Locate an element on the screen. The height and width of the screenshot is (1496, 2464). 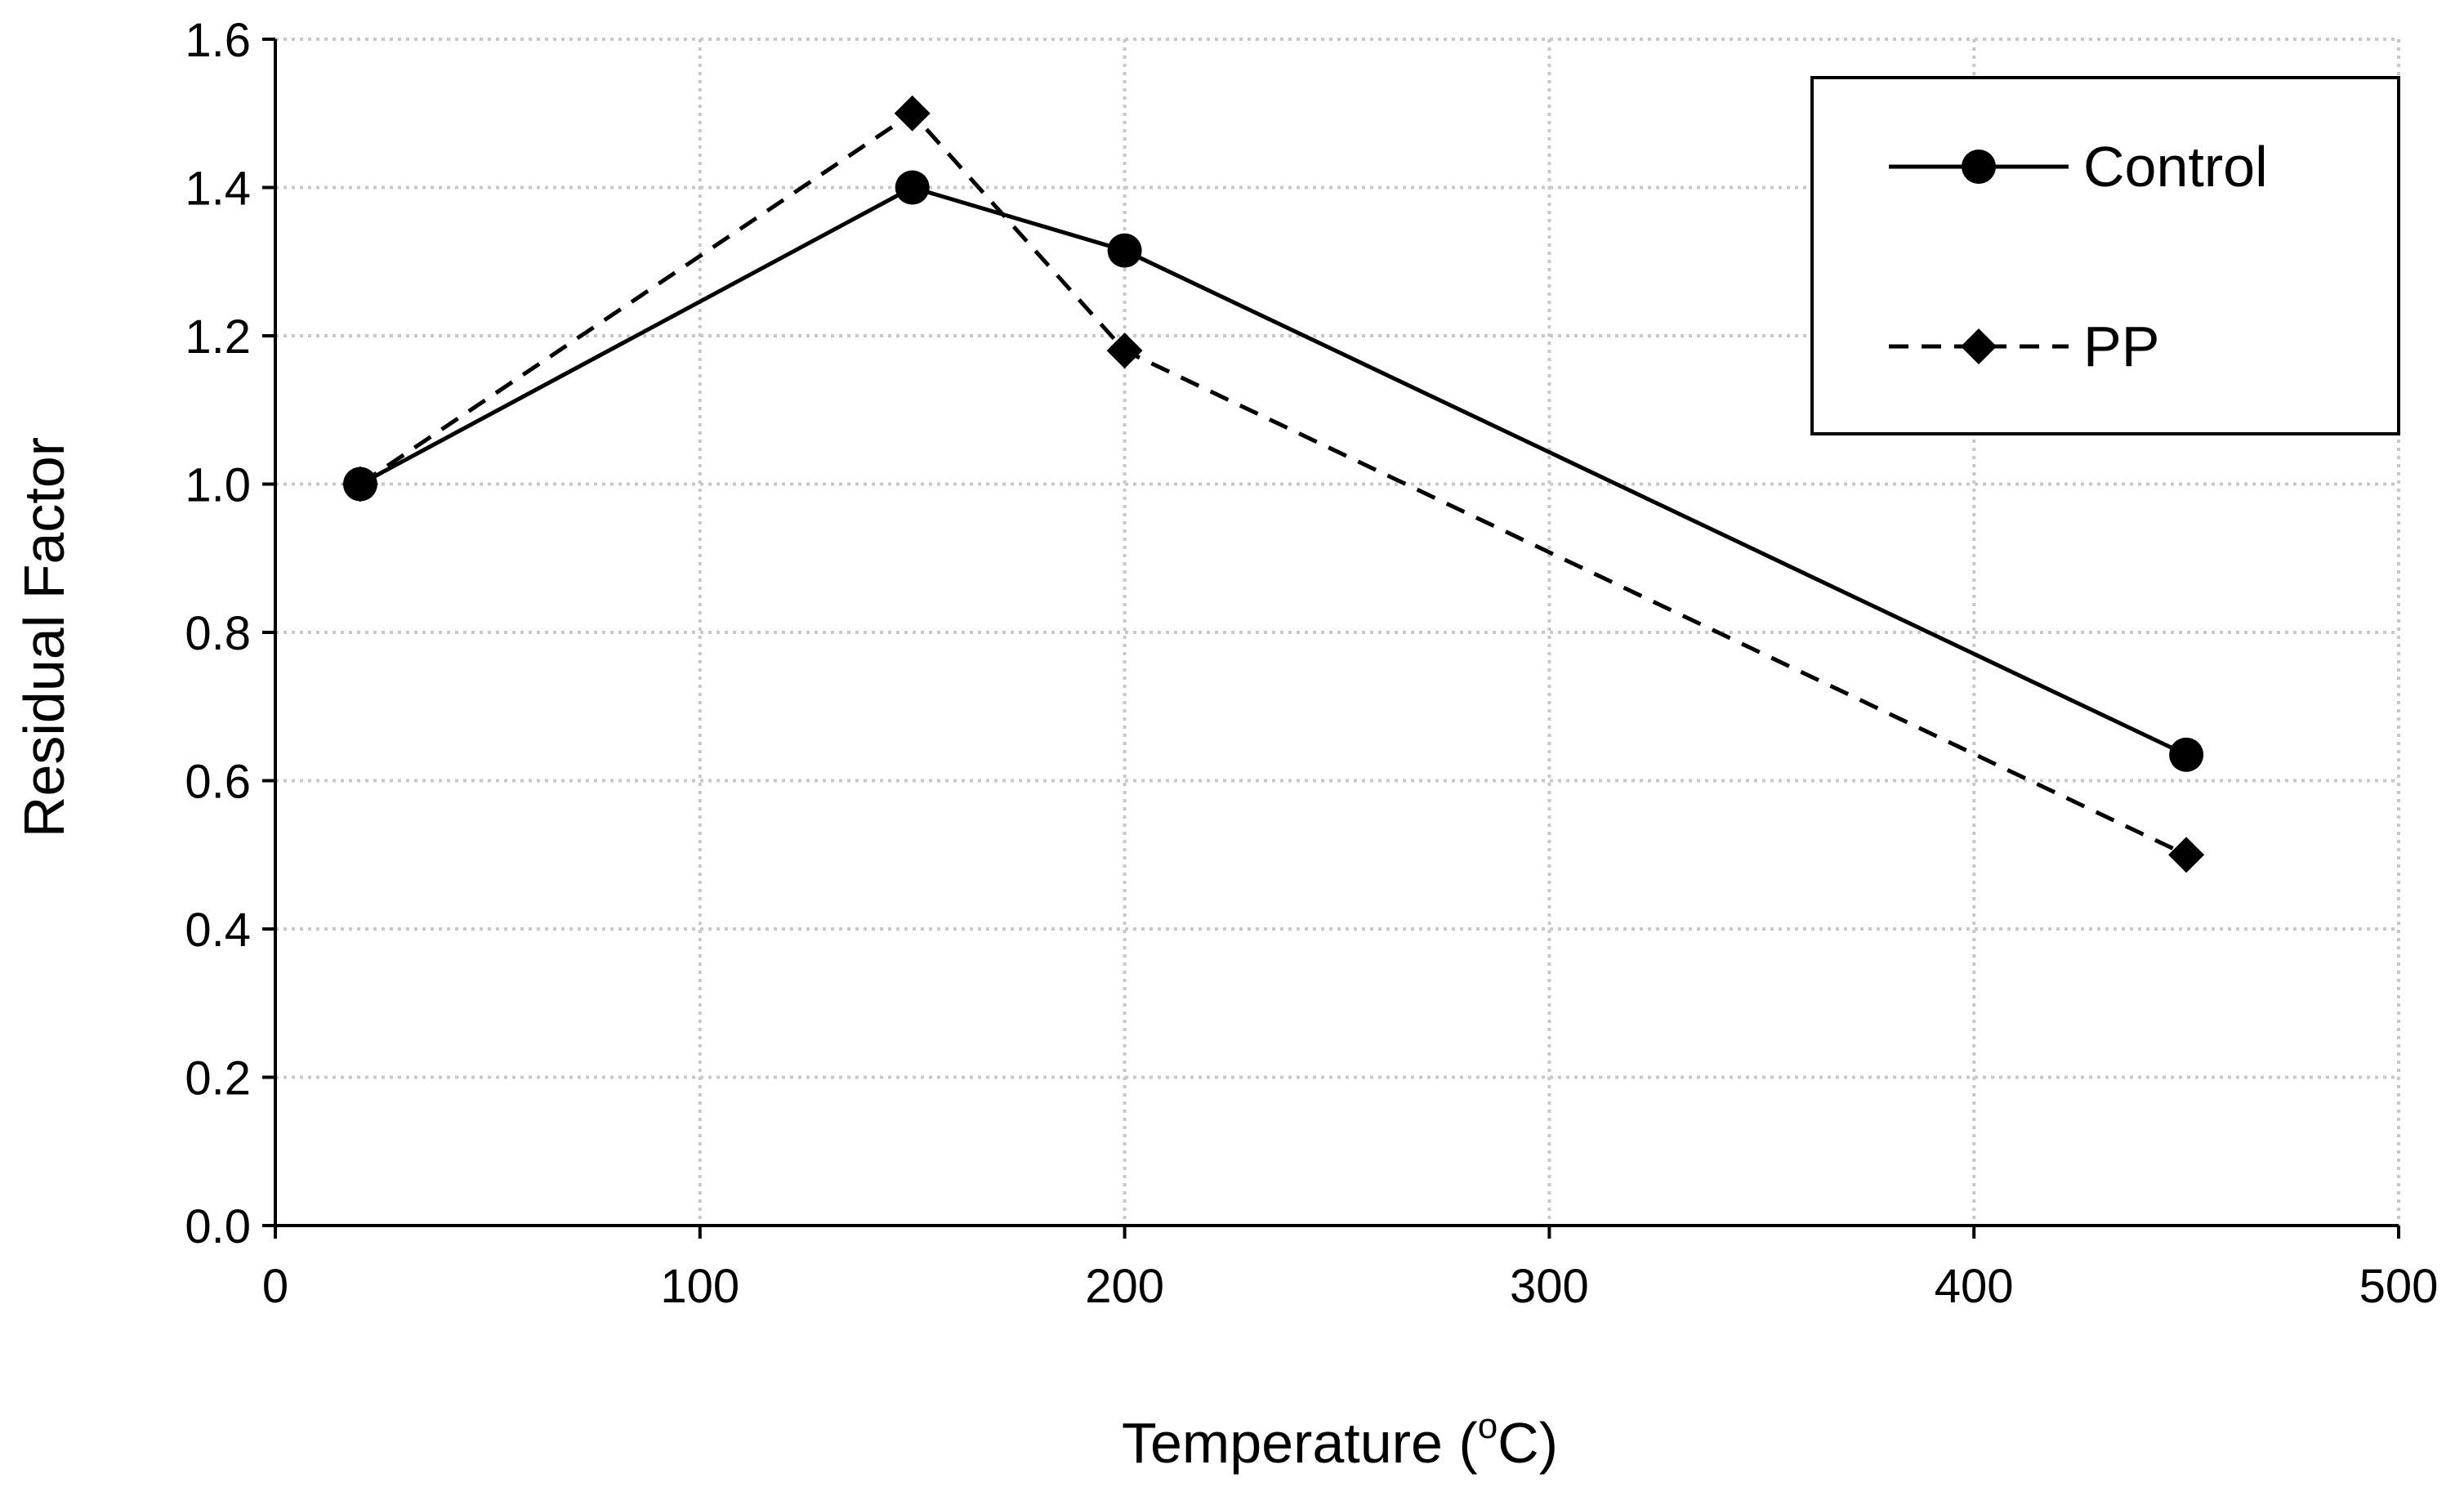
x-tick-label: 400 is located at coordinates (1974, 1286).